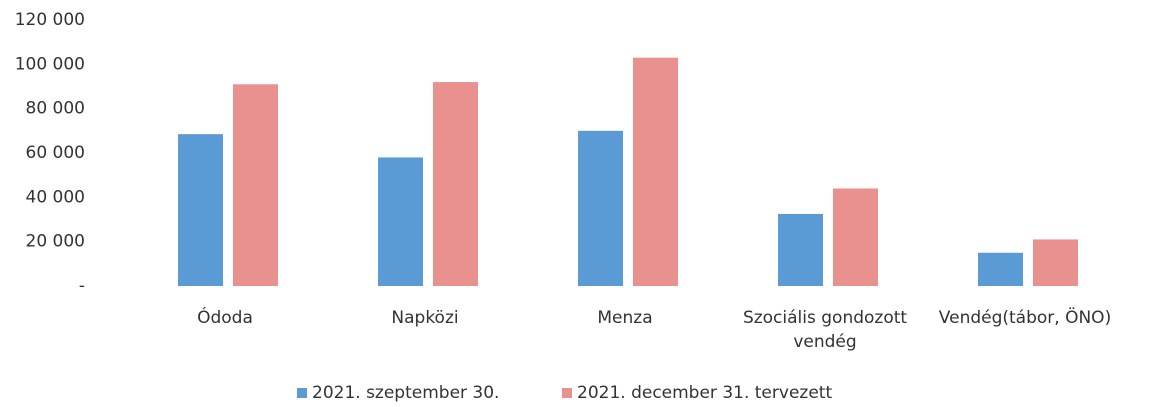  I want to click on legend-label: 2021. szeptember 30., so click(405, 393).